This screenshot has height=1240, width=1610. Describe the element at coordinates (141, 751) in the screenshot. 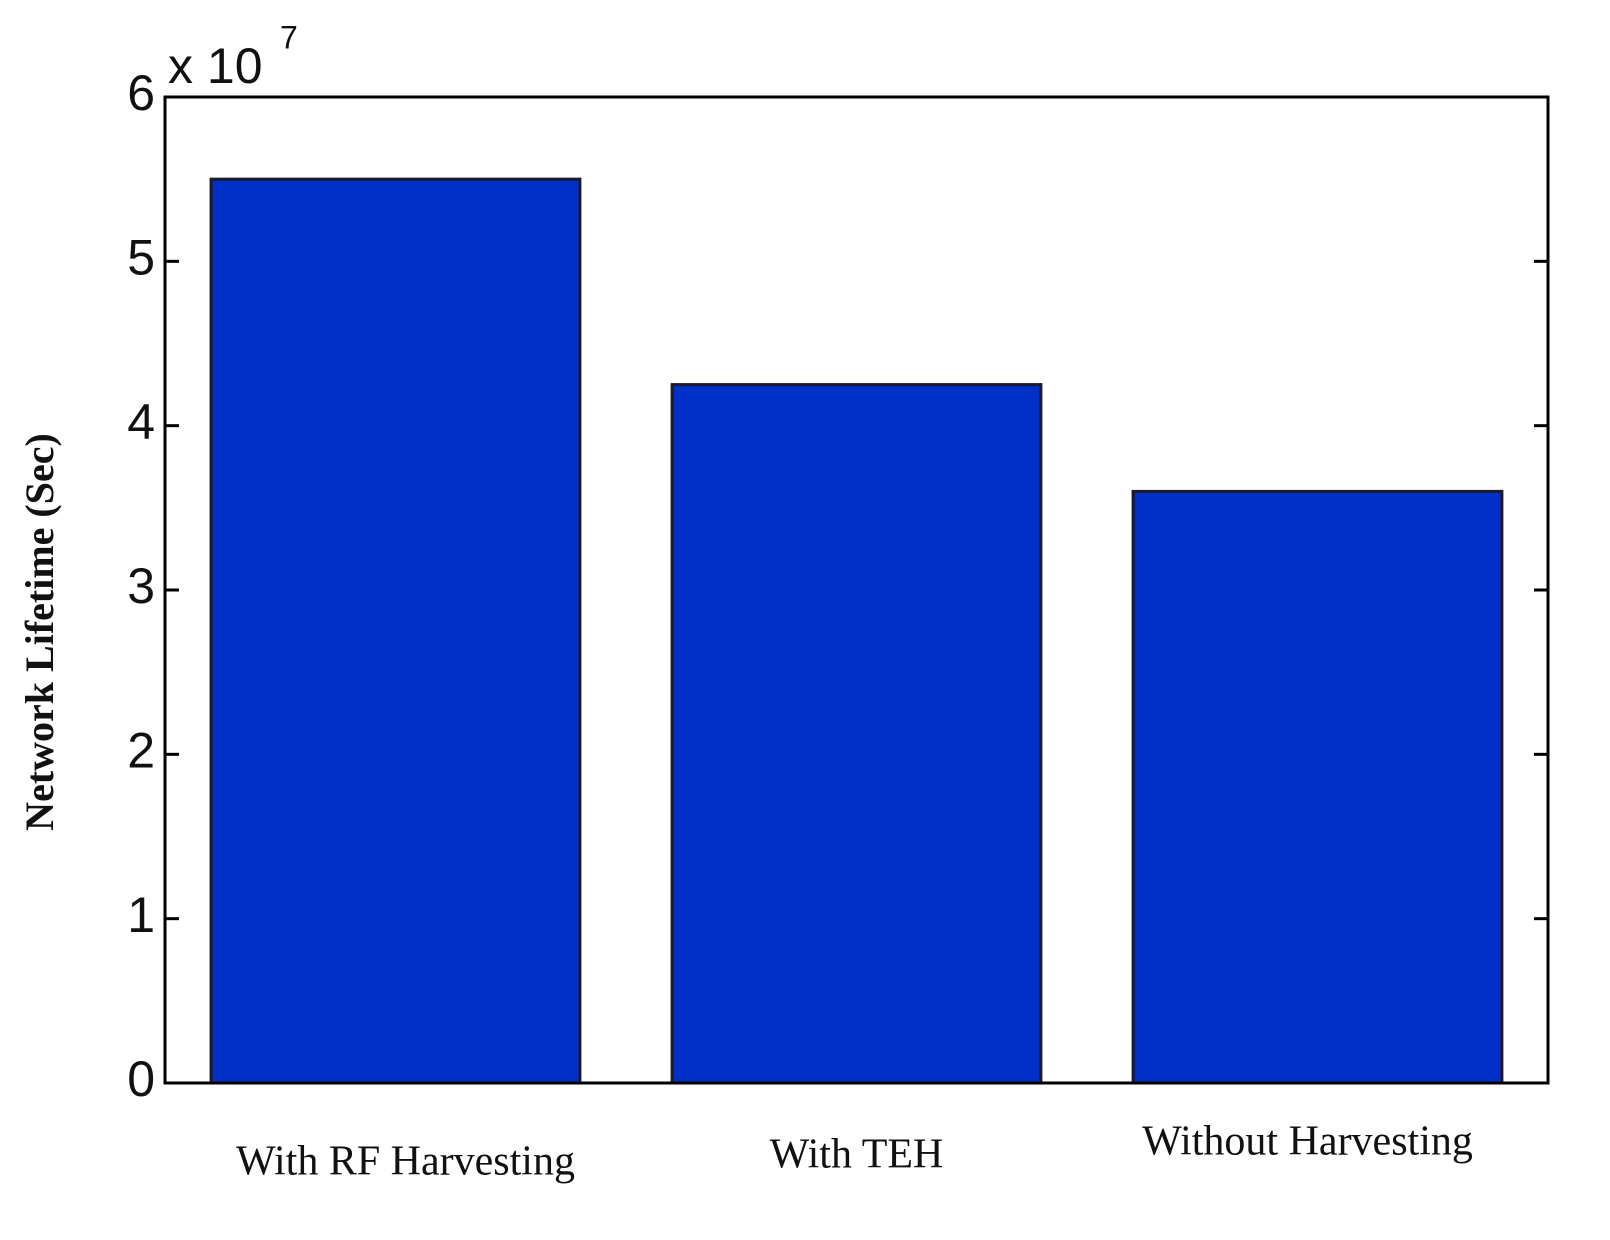

I see `y-tick-label: 2` at that location.